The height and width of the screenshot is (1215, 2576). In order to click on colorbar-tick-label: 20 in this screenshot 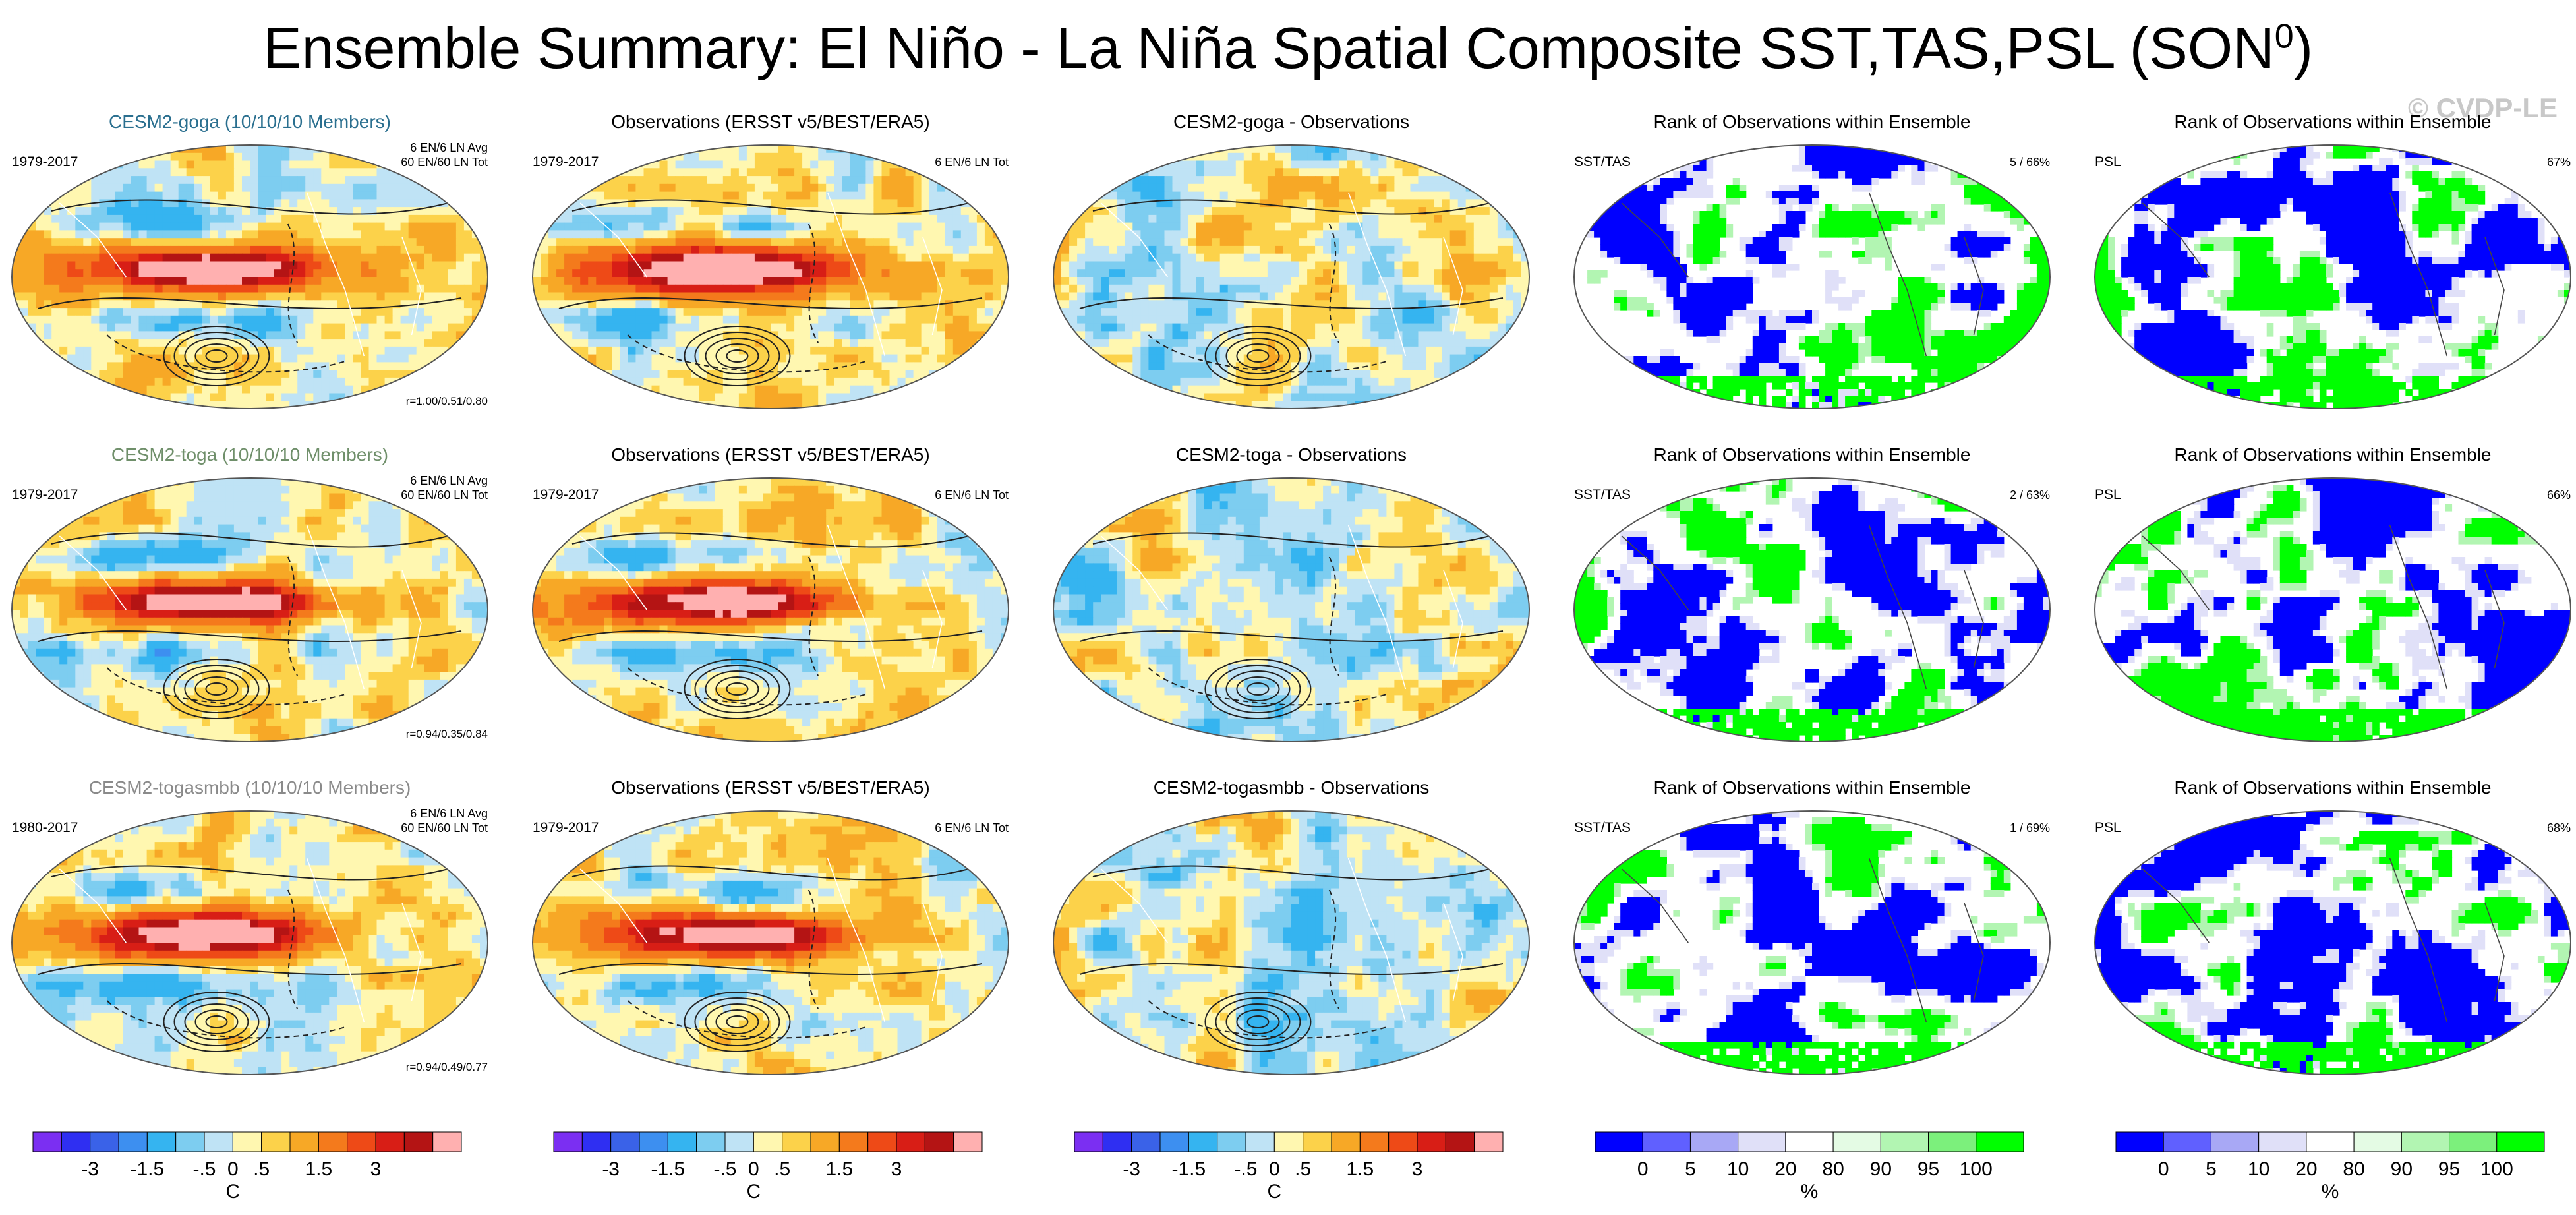, I will do `click(2306, 1169)`.